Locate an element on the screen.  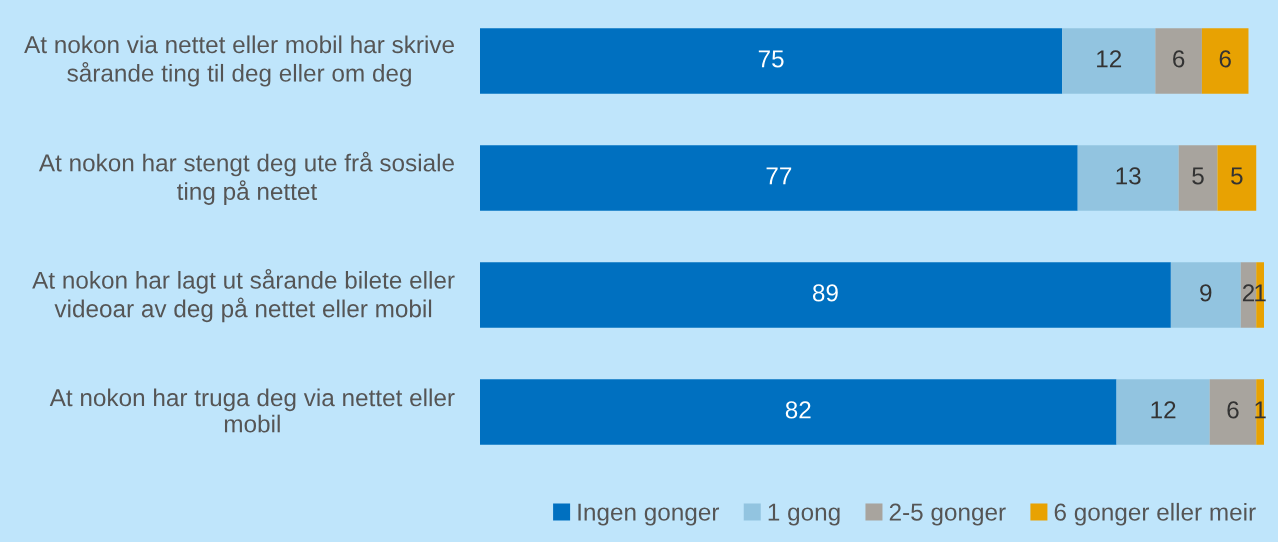
y-tick-label: At nokon har lagt ut sårande bilete eller videoar av deg på nettet eller mobil is located at coordinates (243, 296).